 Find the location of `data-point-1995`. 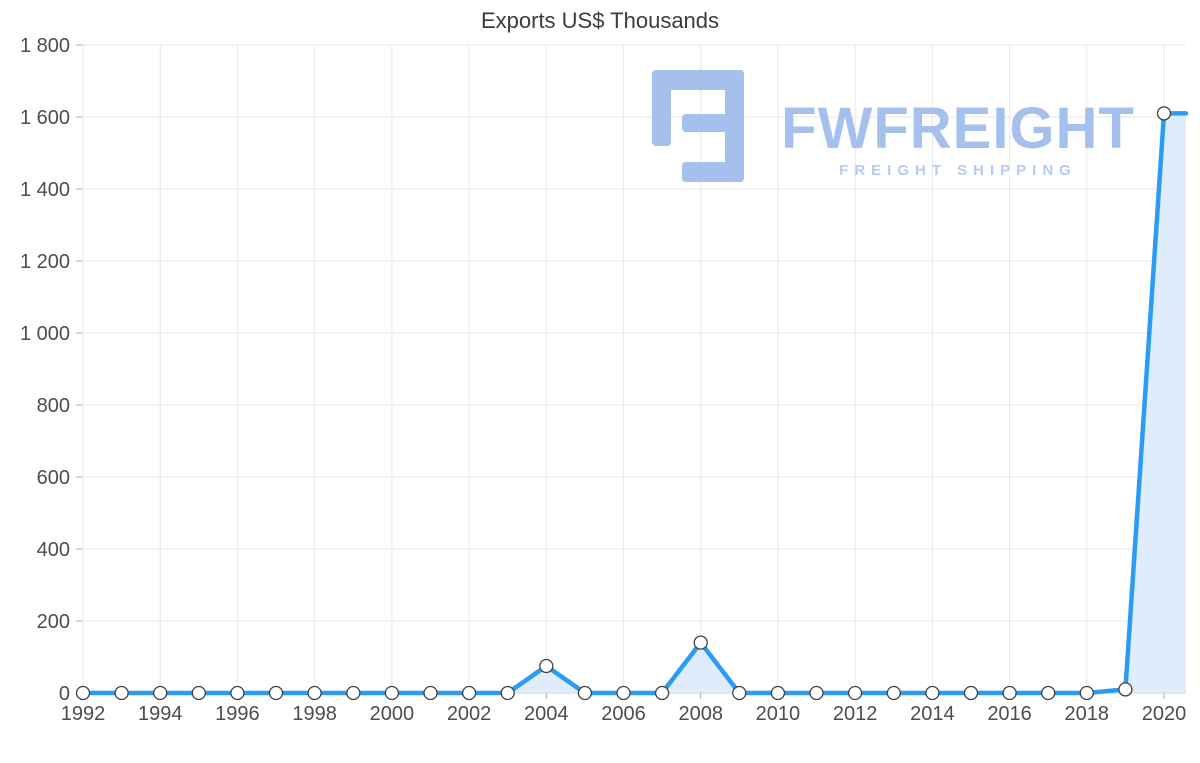

data-point-1995 is located at coordinates (198, 693).